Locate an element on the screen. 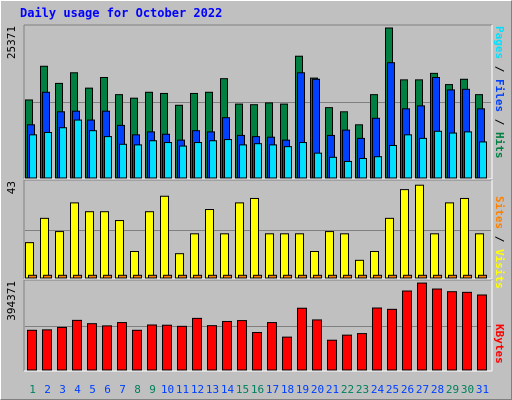 The width and height of the screenshot is (512, 400). panel2-max-label: 43 is located at coordinates (11, 187).